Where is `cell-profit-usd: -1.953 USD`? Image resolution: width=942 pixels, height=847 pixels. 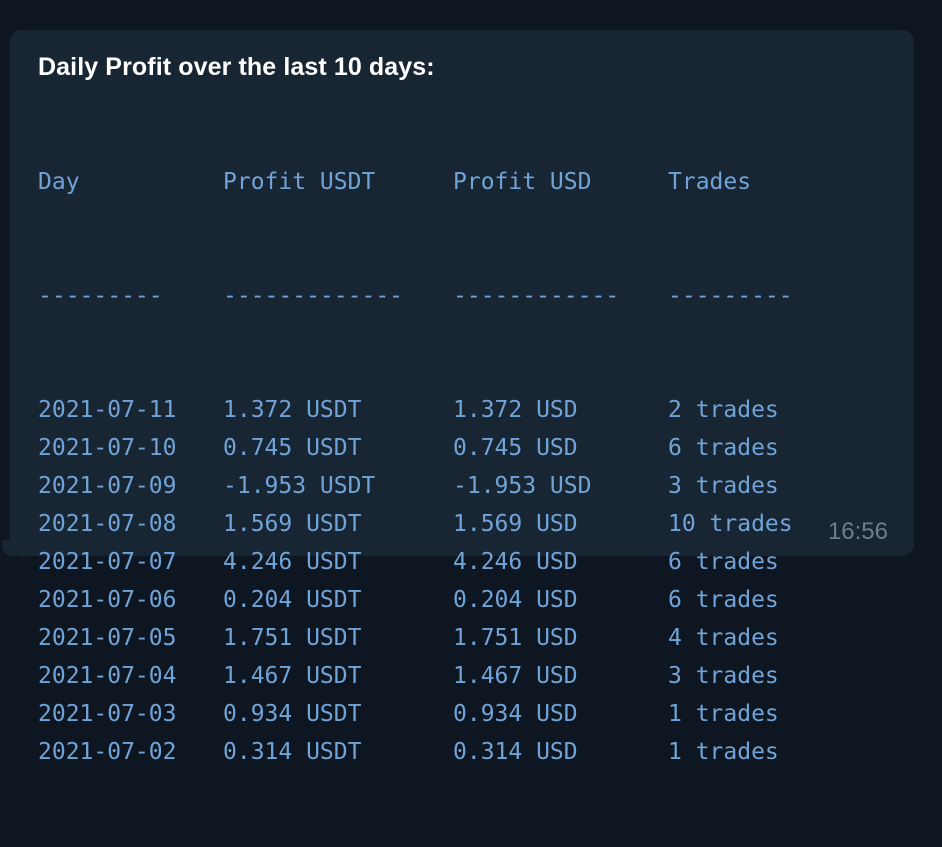
cell-profit-usd: -1.953 USD is located at coordinates (522, 486).